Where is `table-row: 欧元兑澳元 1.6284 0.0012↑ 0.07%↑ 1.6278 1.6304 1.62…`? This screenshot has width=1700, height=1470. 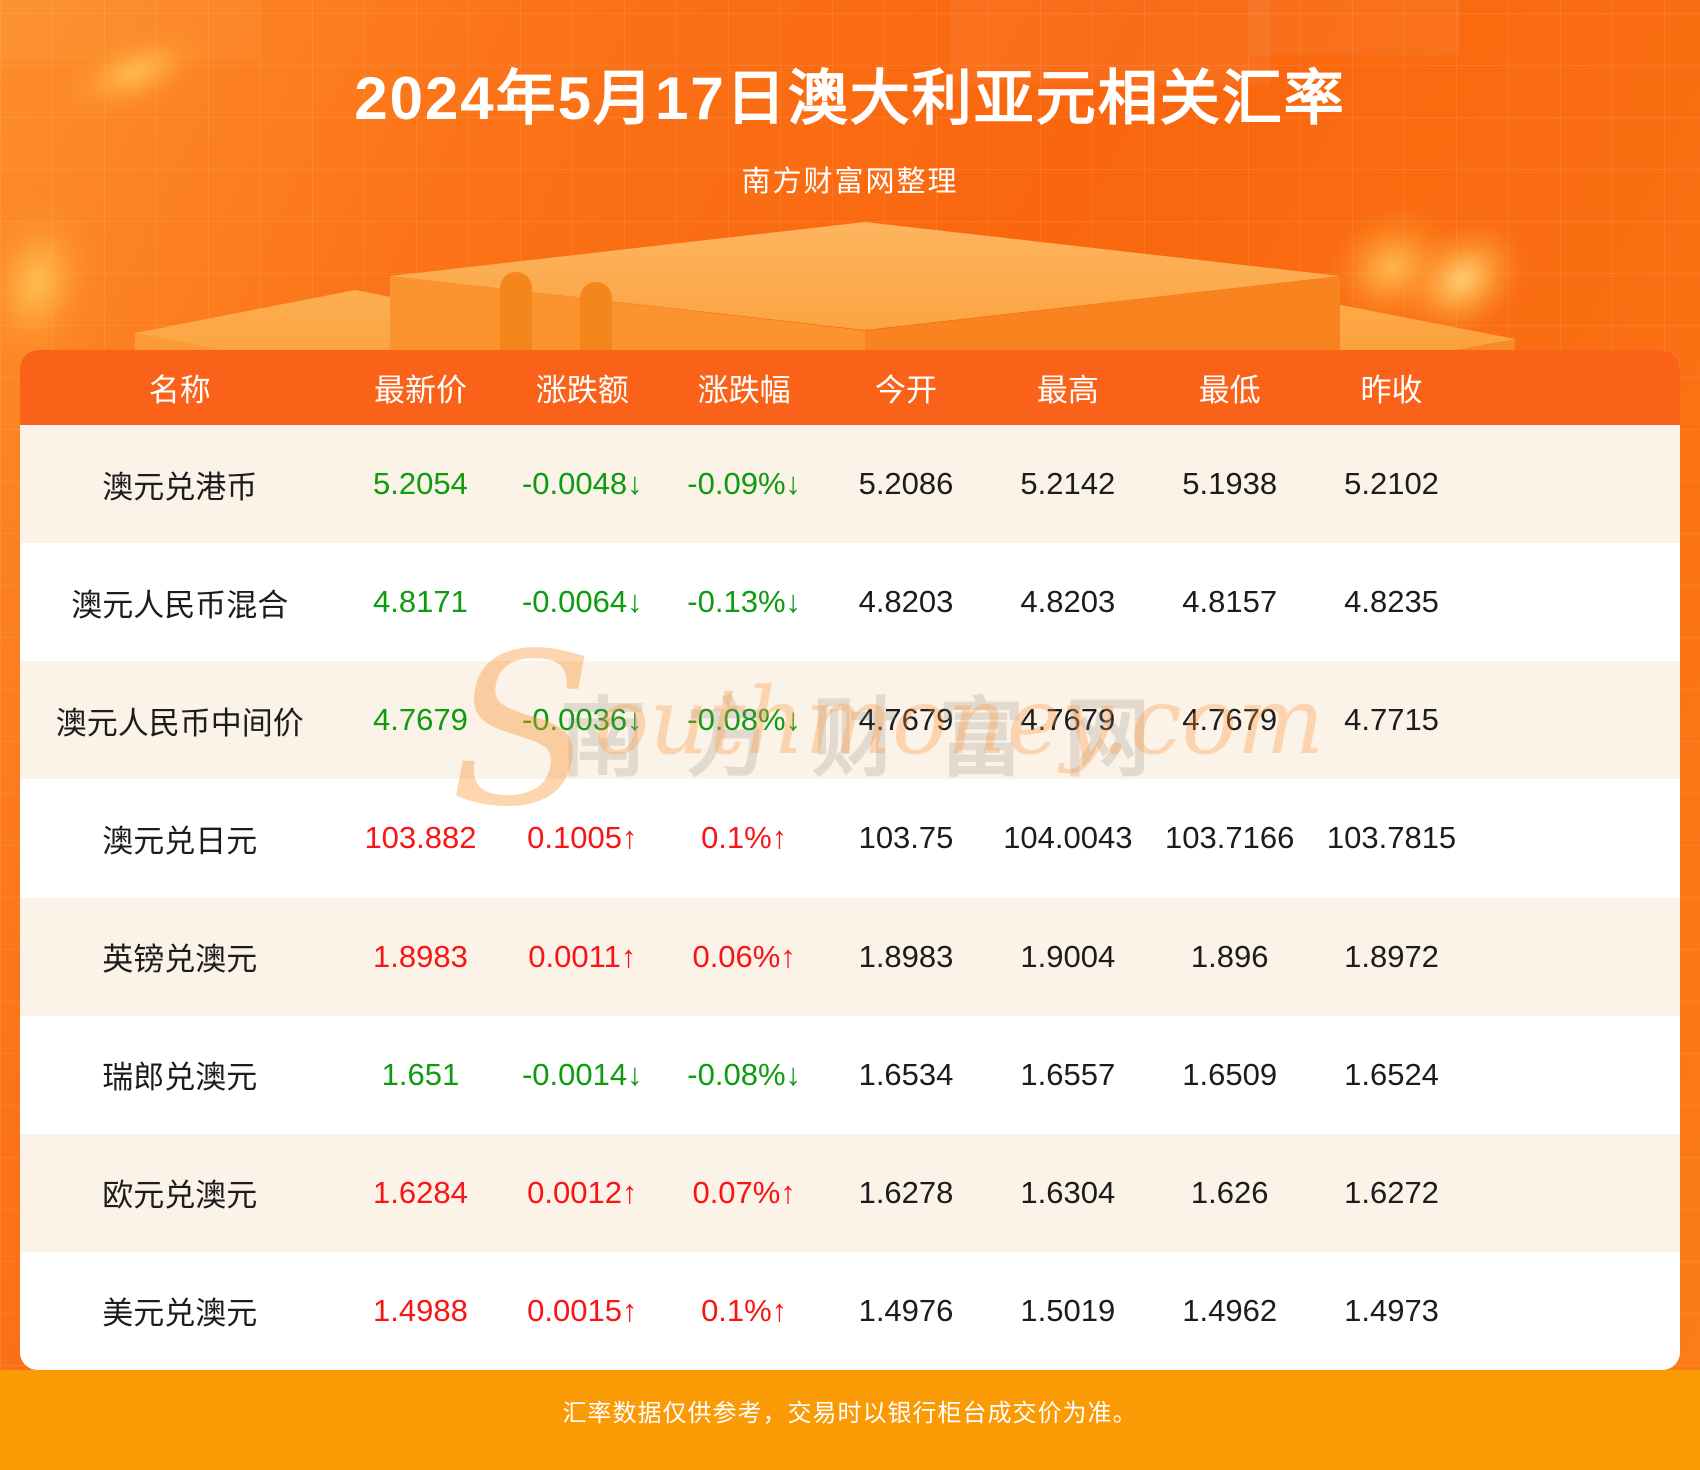
table-row: 欧元兑澳元 1.6284 0.0012↑ 0.07%↑ 1.6278 1.6304 1.62… is located at coordinates (850, 1192).